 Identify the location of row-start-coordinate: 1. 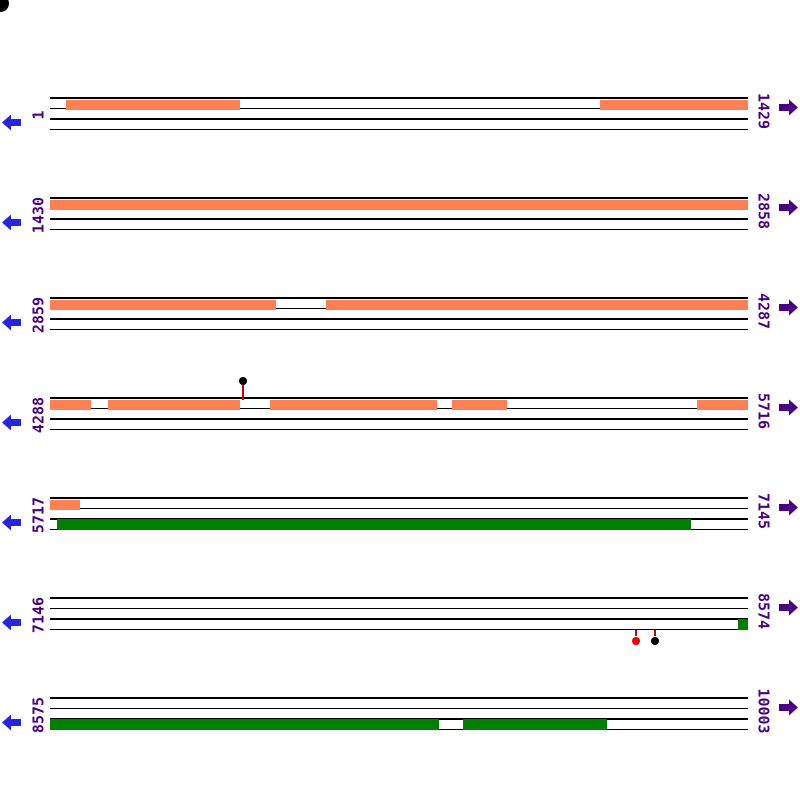
(38, 115).